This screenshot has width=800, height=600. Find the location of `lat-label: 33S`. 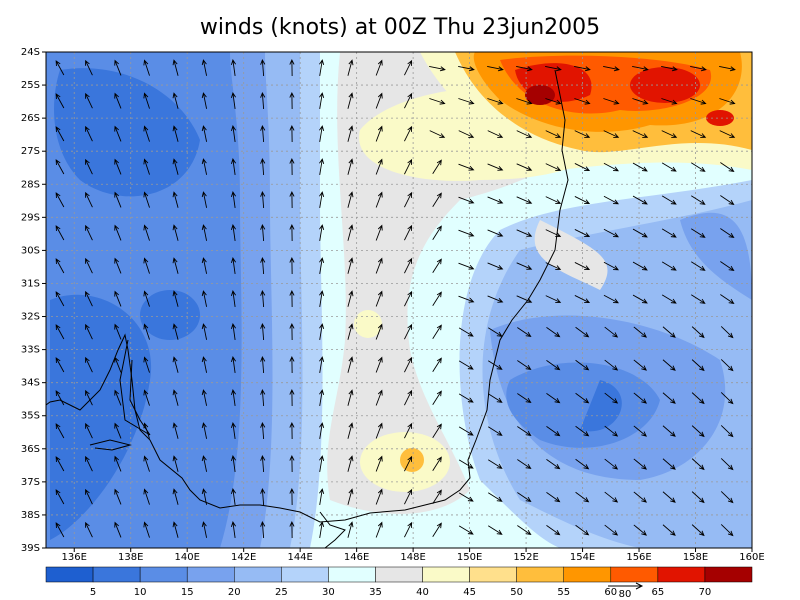

lat-label: 33S is located at coordinates (30, 350).